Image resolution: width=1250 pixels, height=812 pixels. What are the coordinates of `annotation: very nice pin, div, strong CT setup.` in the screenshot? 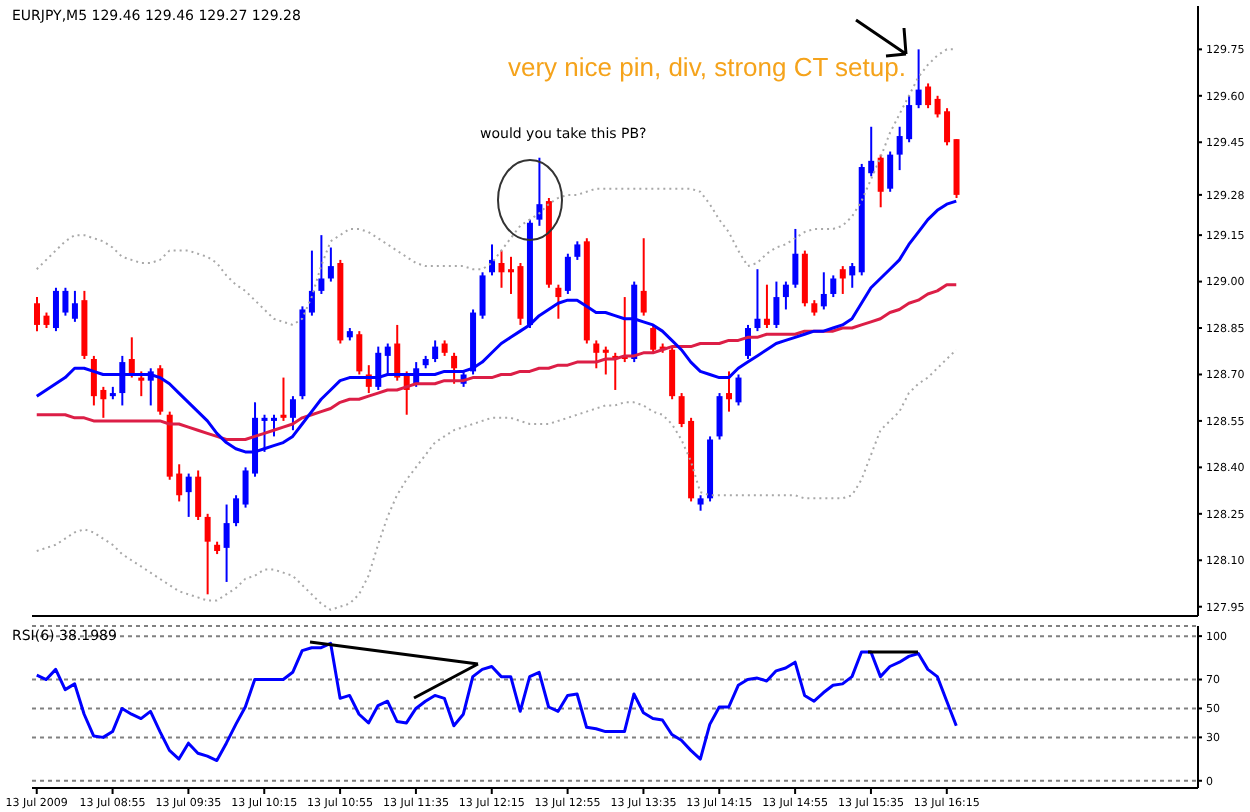 It's located at (707, 67).